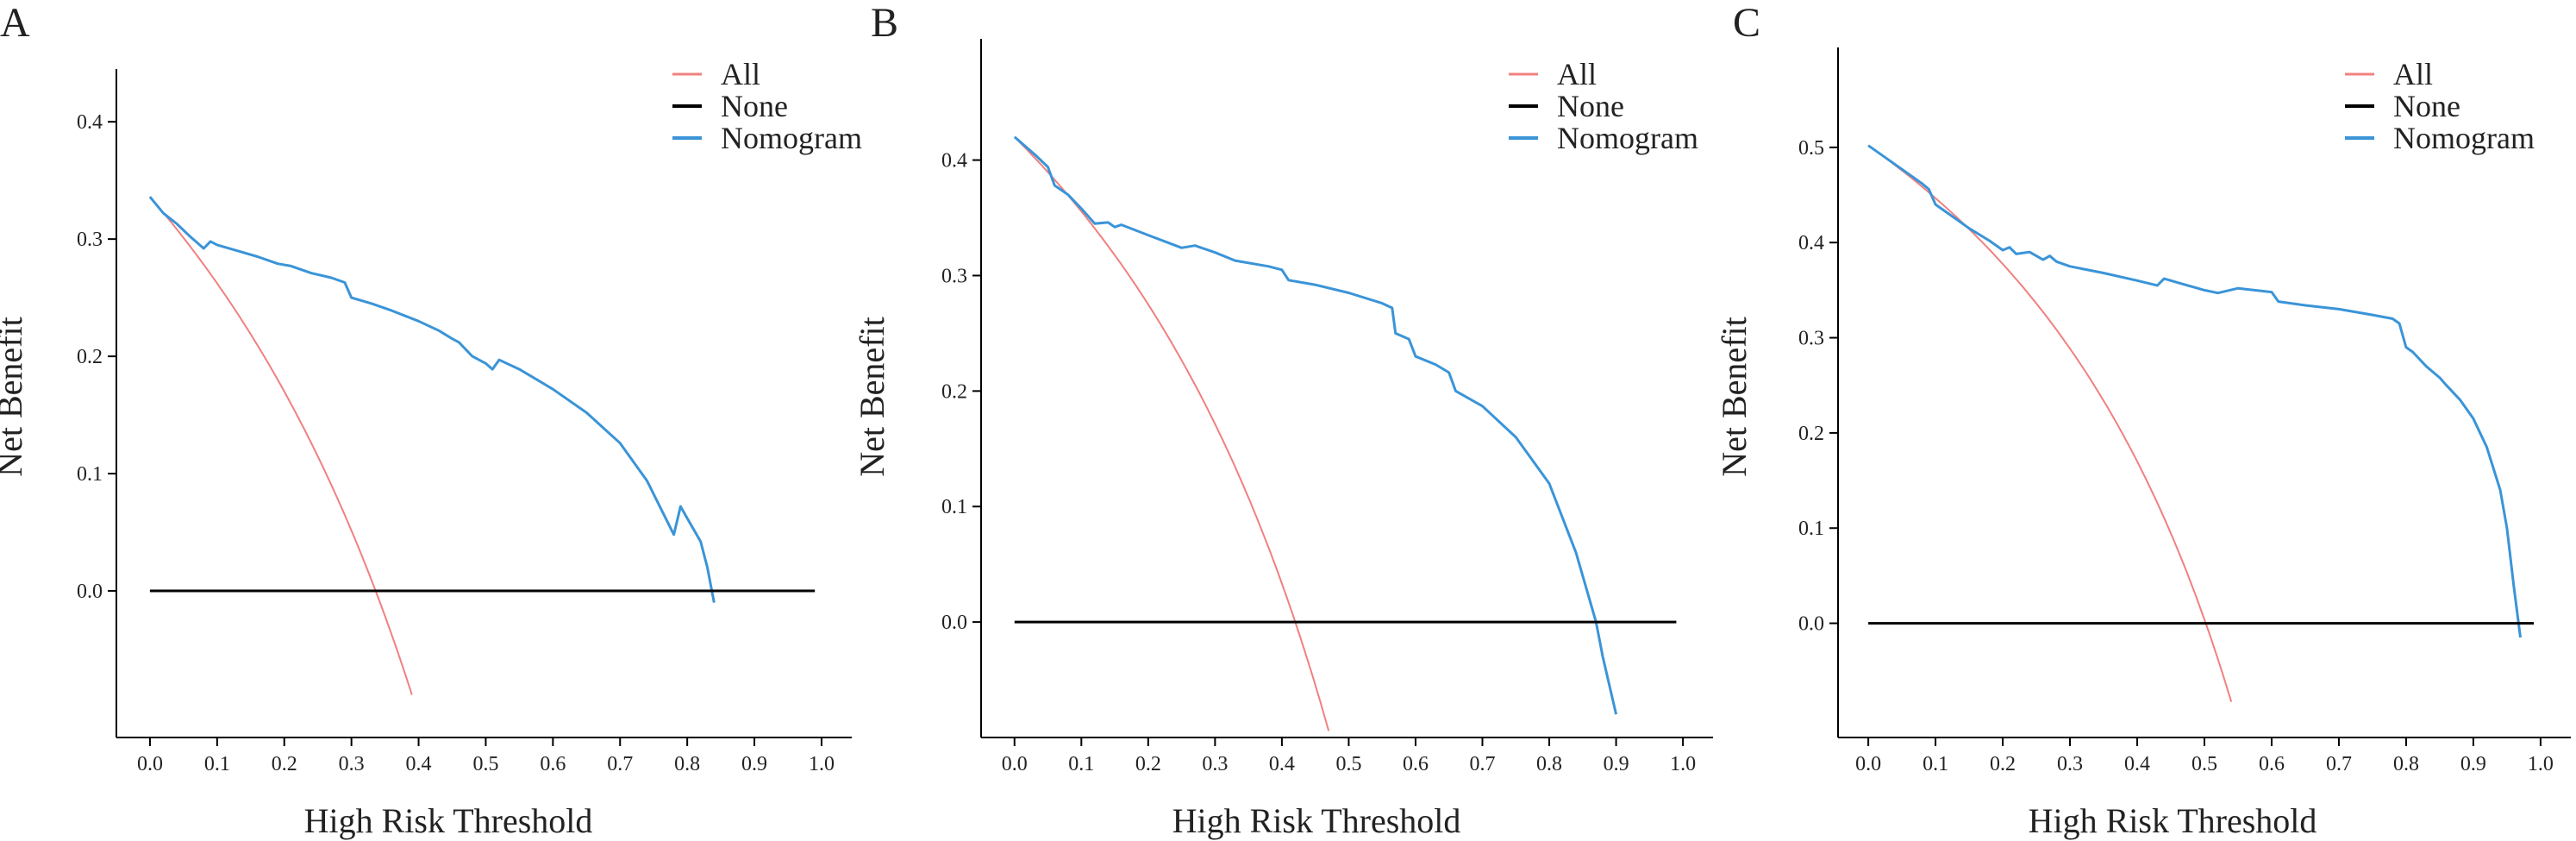  Describe the element at coordinates (1747, 23) in the screenshot. I see `panel-label: C` at that location.